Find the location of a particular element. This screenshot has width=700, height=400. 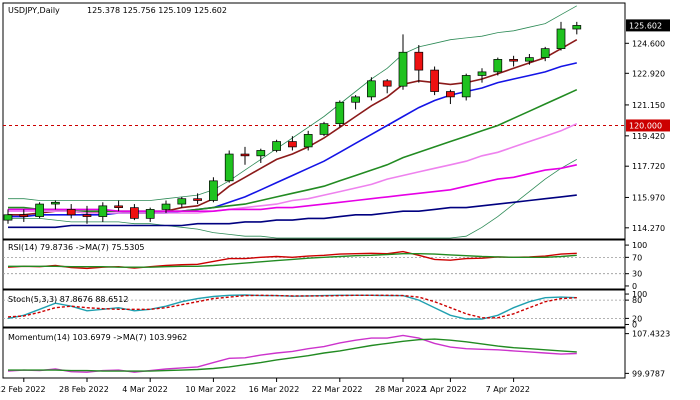

price-tick-label: 122.920 is located at coordinates (648, 73).